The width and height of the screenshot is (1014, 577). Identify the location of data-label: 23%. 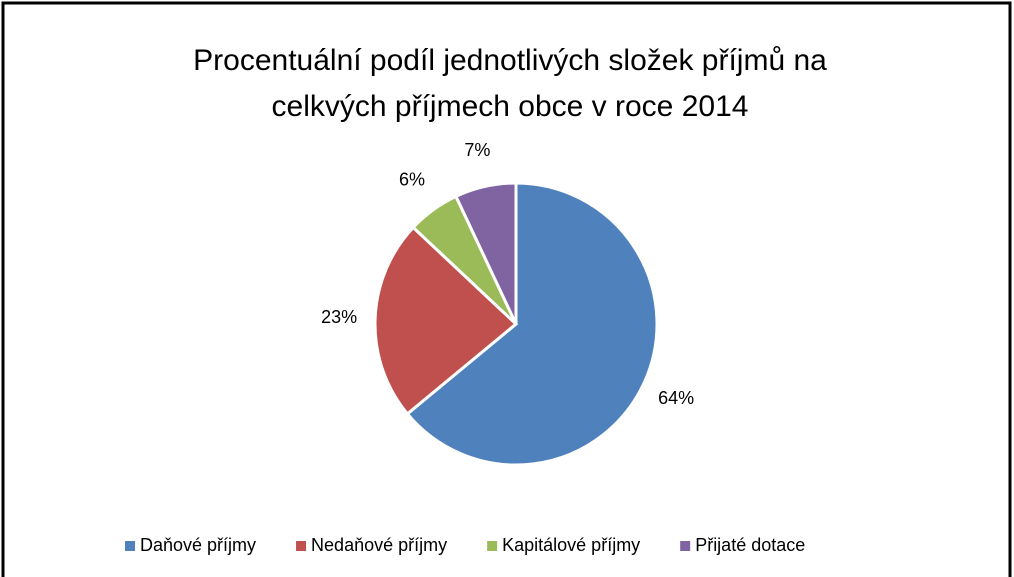
(339, 317).